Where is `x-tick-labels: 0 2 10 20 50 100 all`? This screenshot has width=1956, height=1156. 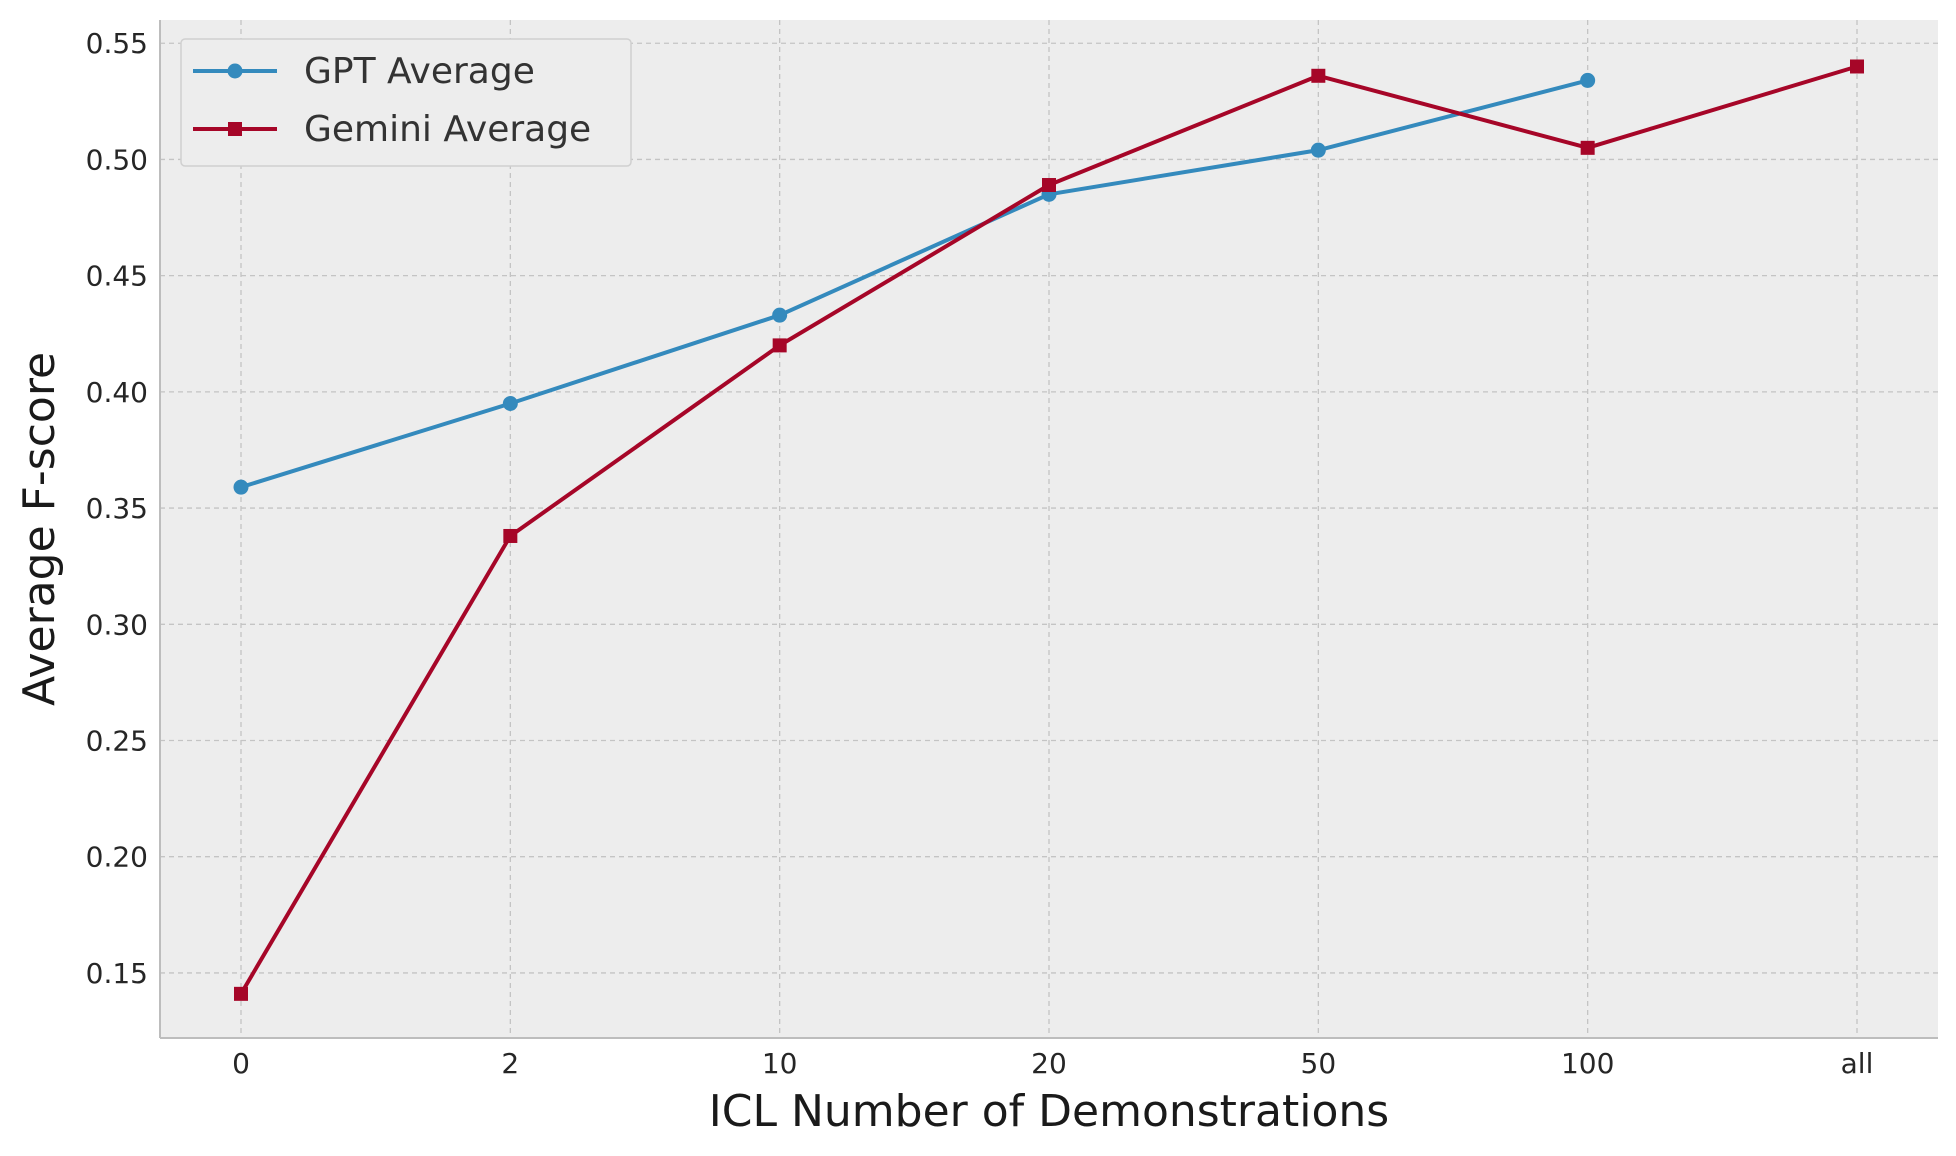 x-tick-labels: 0 2 10 20 50 100 all is located at coordinates (1052, 1063).